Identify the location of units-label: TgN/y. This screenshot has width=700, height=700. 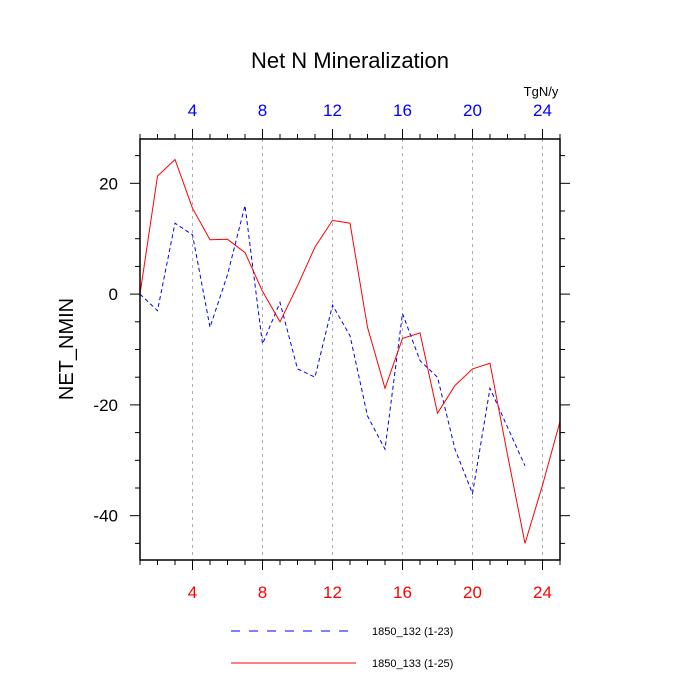
(541, 91).